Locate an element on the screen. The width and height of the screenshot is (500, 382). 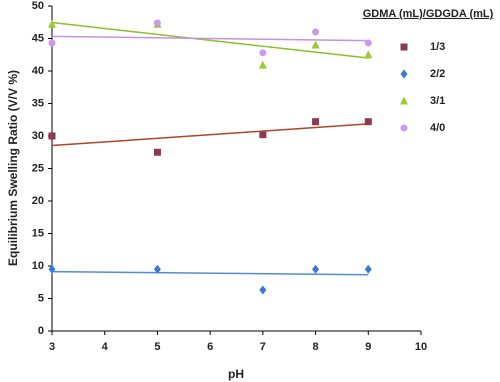
x-tick-label: 6 is located at coordinates (210, 347).